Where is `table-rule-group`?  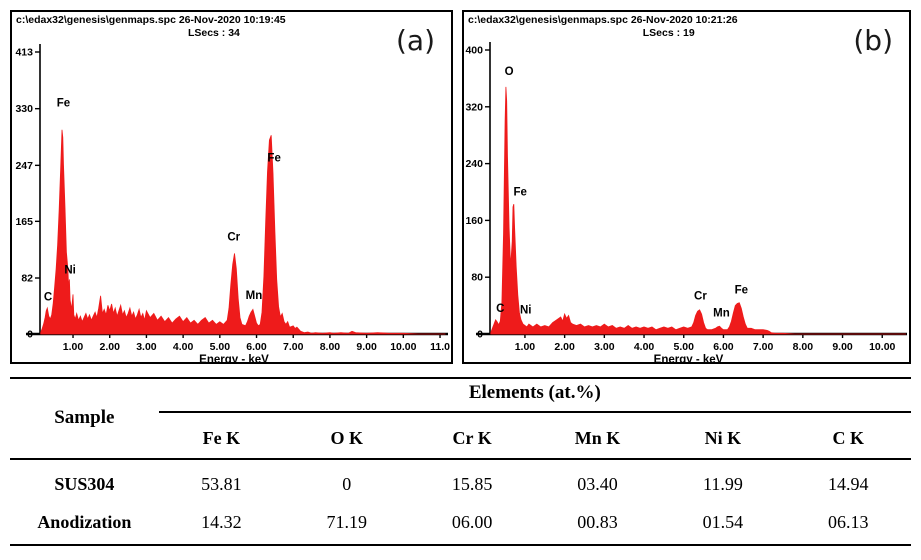 table-rule-group is located at coordinates (534, 412).